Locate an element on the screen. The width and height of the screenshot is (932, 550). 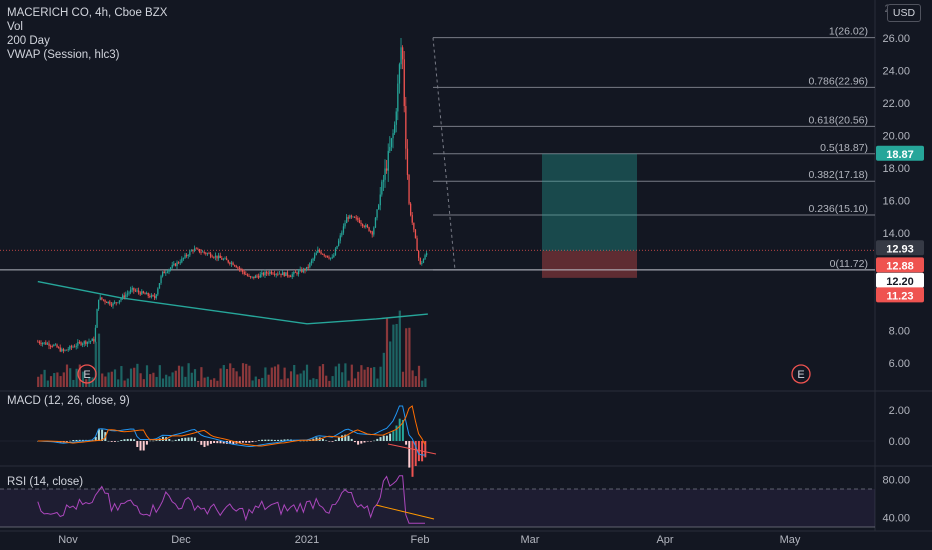
time-axis-label: Dec is located at coordinates (181, 540).